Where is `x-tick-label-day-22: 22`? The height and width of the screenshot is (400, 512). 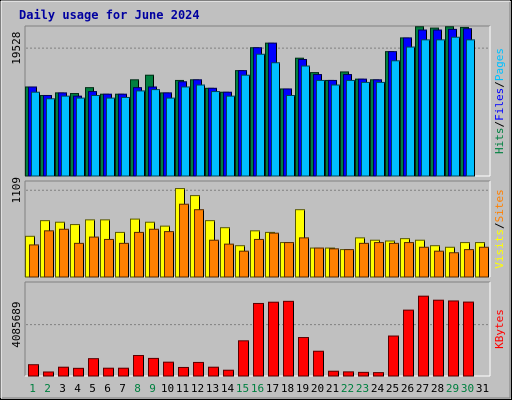
x-tick-label-day-22: 22 is located at coordinates (347, 388).